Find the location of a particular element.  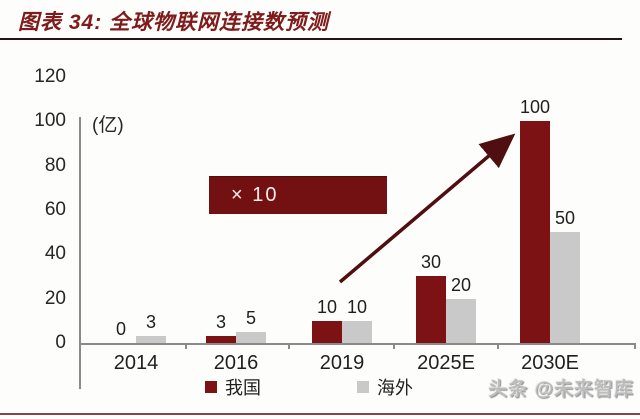

bar-我国-2019 is located at coordinates (327, 332).